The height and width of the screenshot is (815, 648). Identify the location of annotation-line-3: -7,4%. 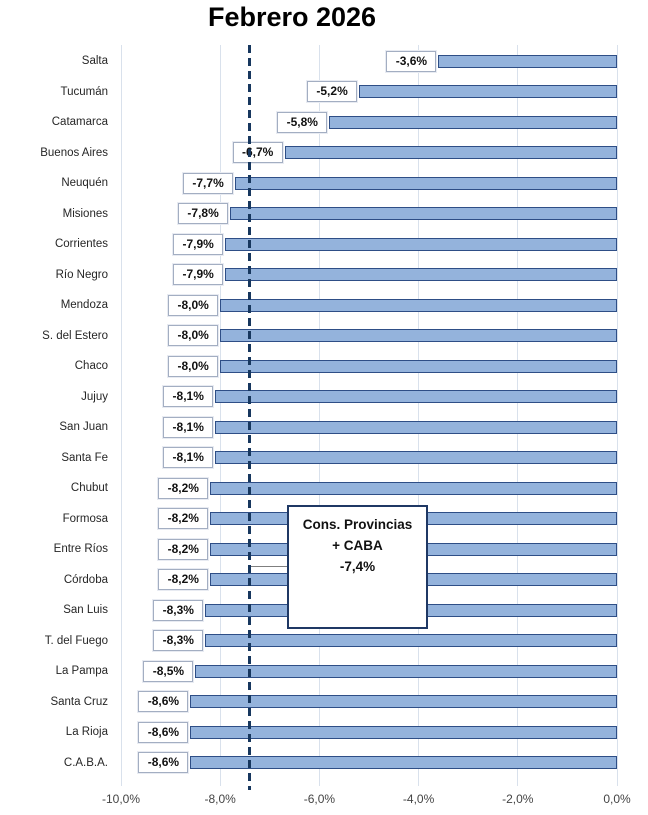
(357, 566).